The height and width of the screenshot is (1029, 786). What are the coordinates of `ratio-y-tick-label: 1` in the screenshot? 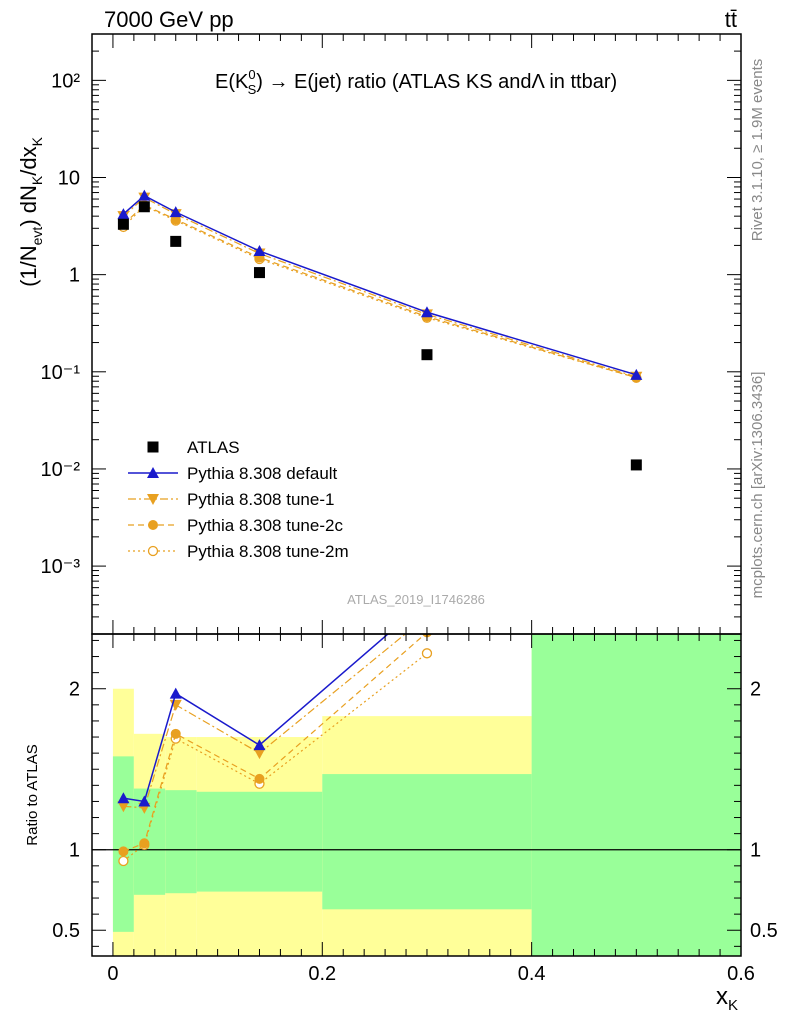 It's located at (74, 851).